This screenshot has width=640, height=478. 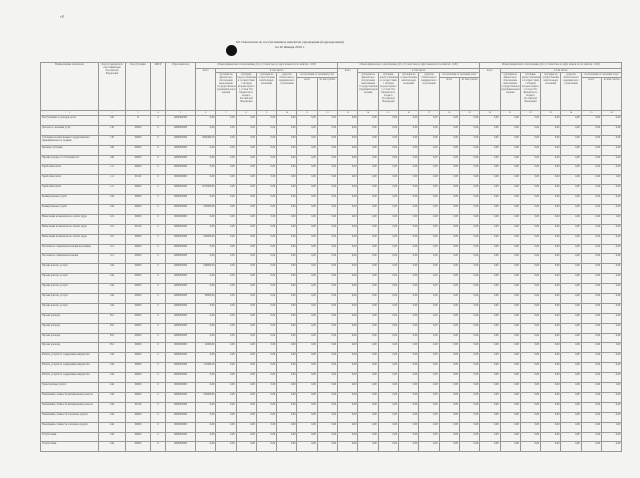 What do you see at coordinates (69, 180) in the screenshot?
I see `row-label: Заработная плата` at bounding box center [69, 180].